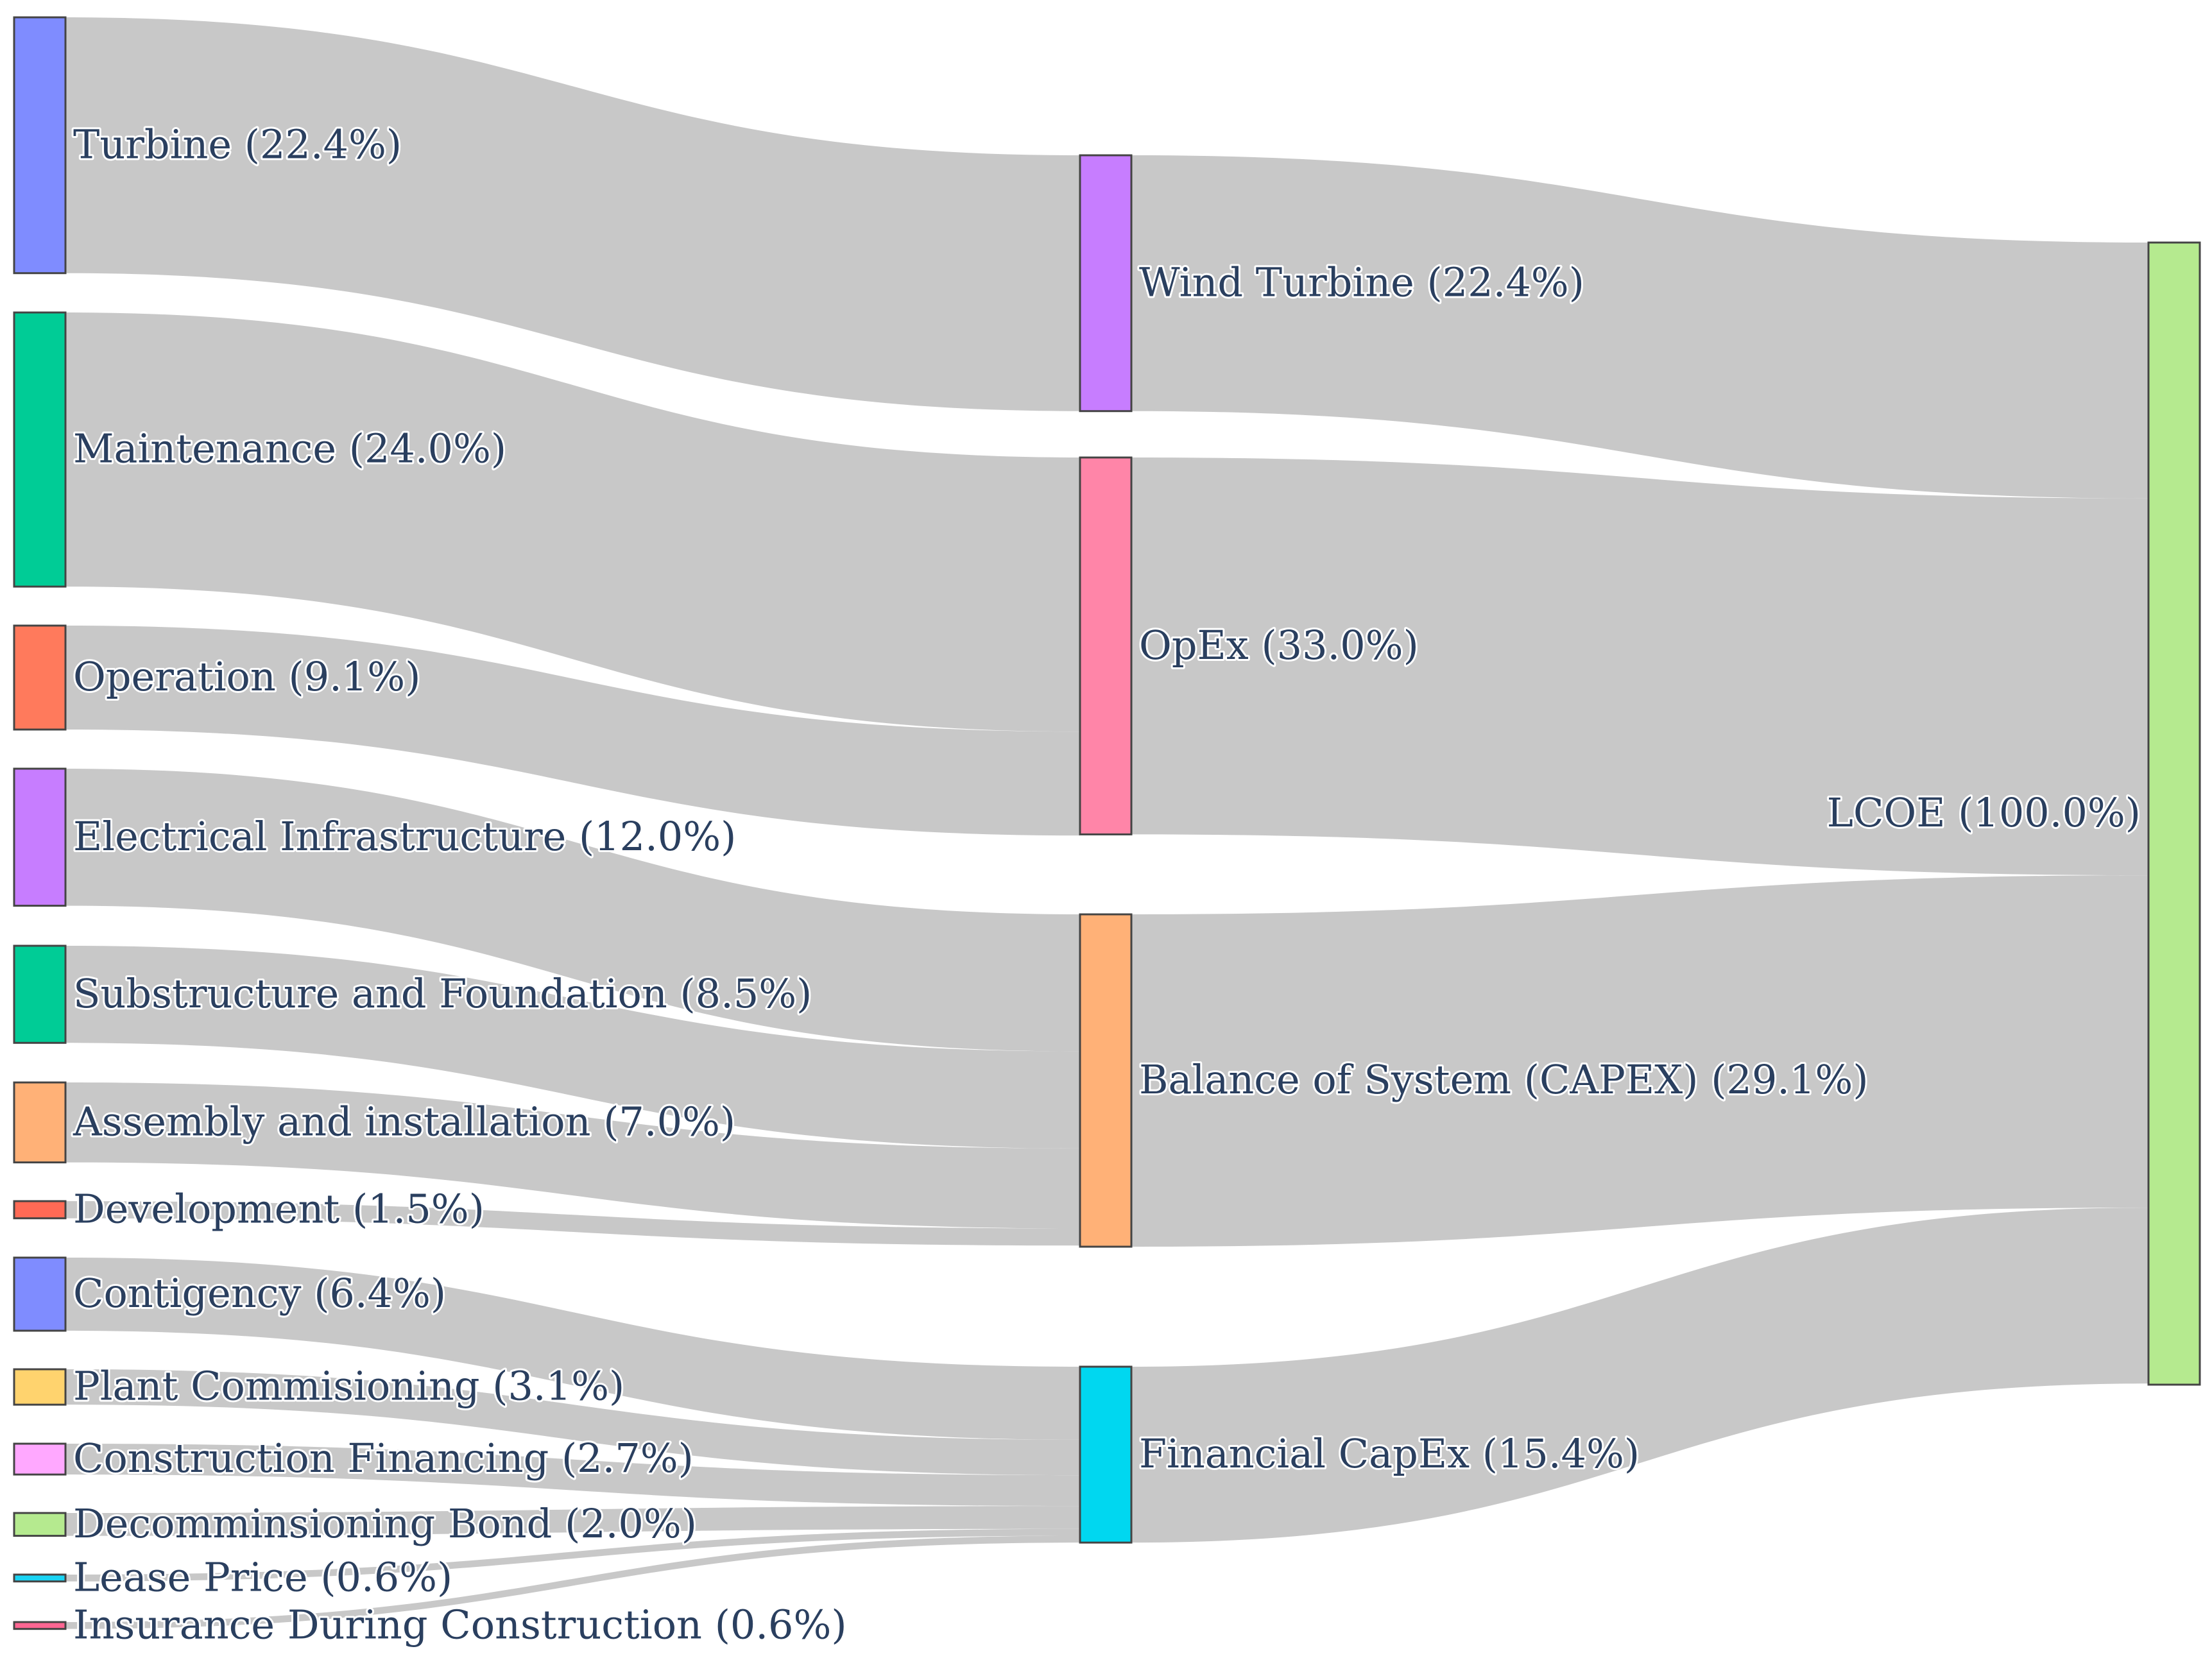  What do you see at coordinates (40, 449) in the screenshot?
I see `node-maintenance` at bounding box center [40, 449].